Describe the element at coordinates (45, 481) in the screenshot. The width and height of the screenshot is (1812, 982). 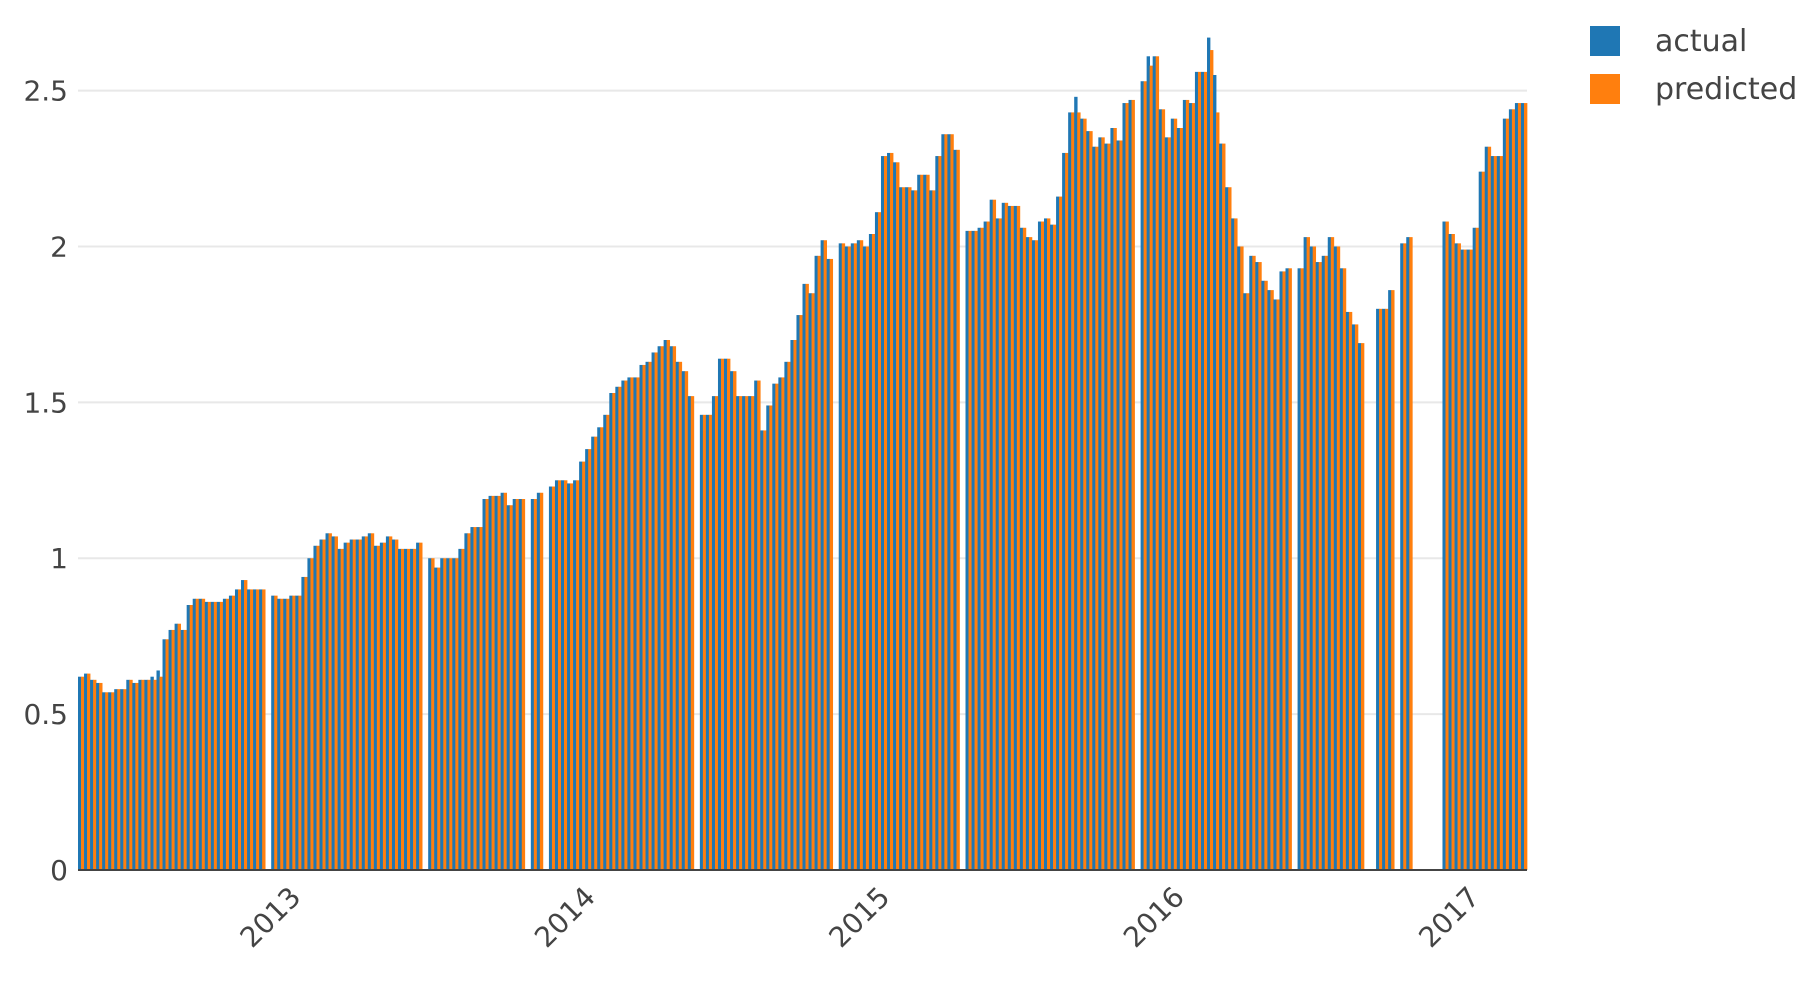
I see `y-axis-ticks: 0 0.5 1 1.5 2 2.5` at that location.